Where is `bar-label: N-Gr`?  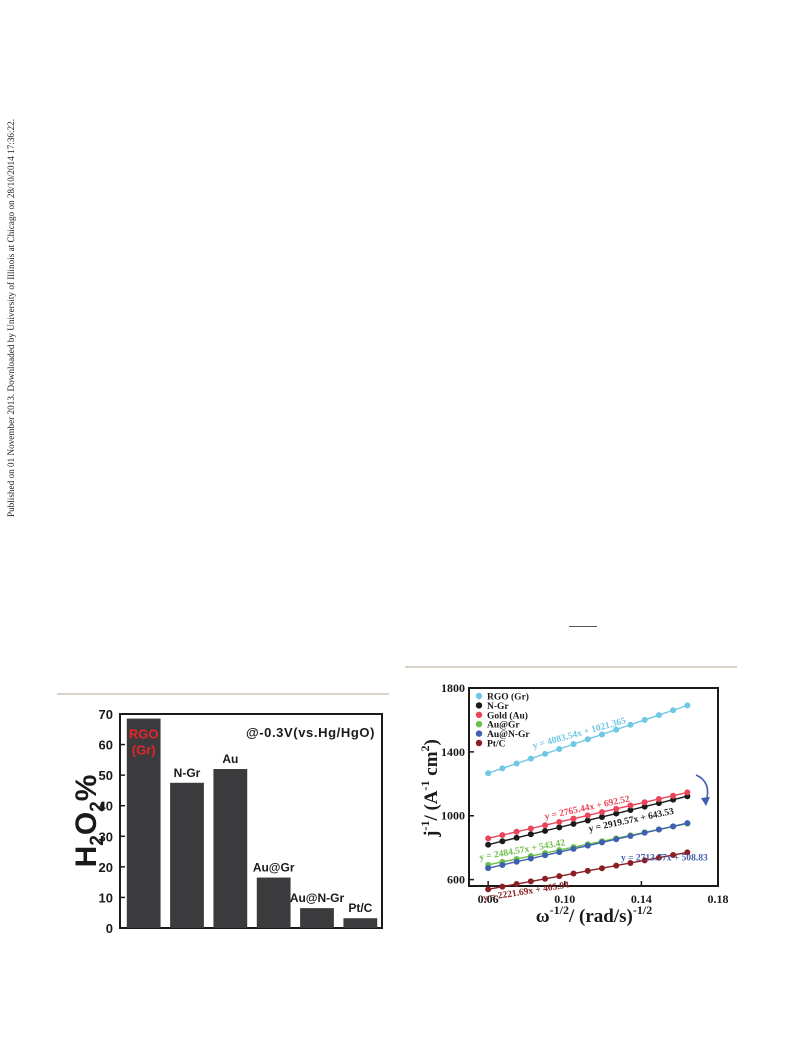
bar-label: N-Gr is located at coordinates (187, 773).